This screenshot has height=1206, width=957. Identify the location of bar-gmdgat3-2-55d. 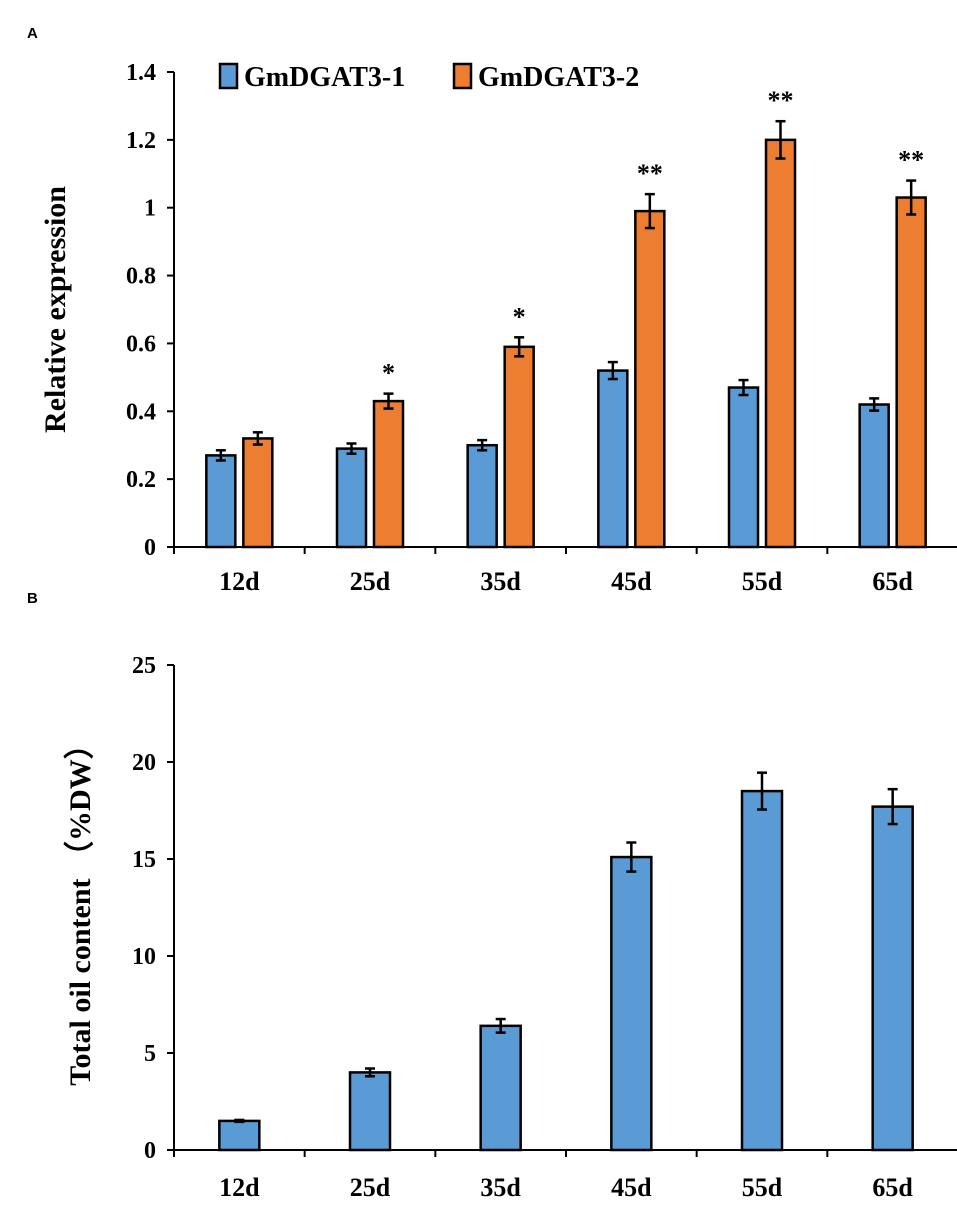
(780, 343).